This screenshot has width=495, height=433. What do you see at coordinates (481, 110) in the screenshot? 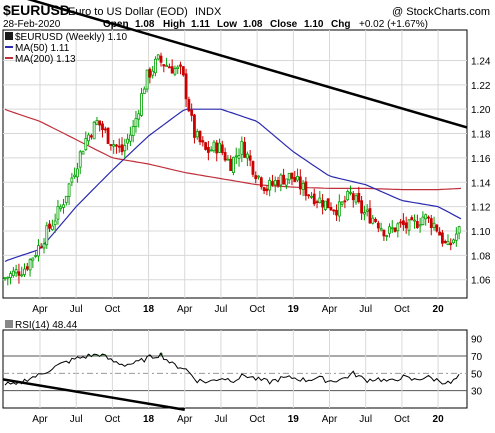
I see `price-y-tick-label: 1.20` at bounding box center [481, 110].